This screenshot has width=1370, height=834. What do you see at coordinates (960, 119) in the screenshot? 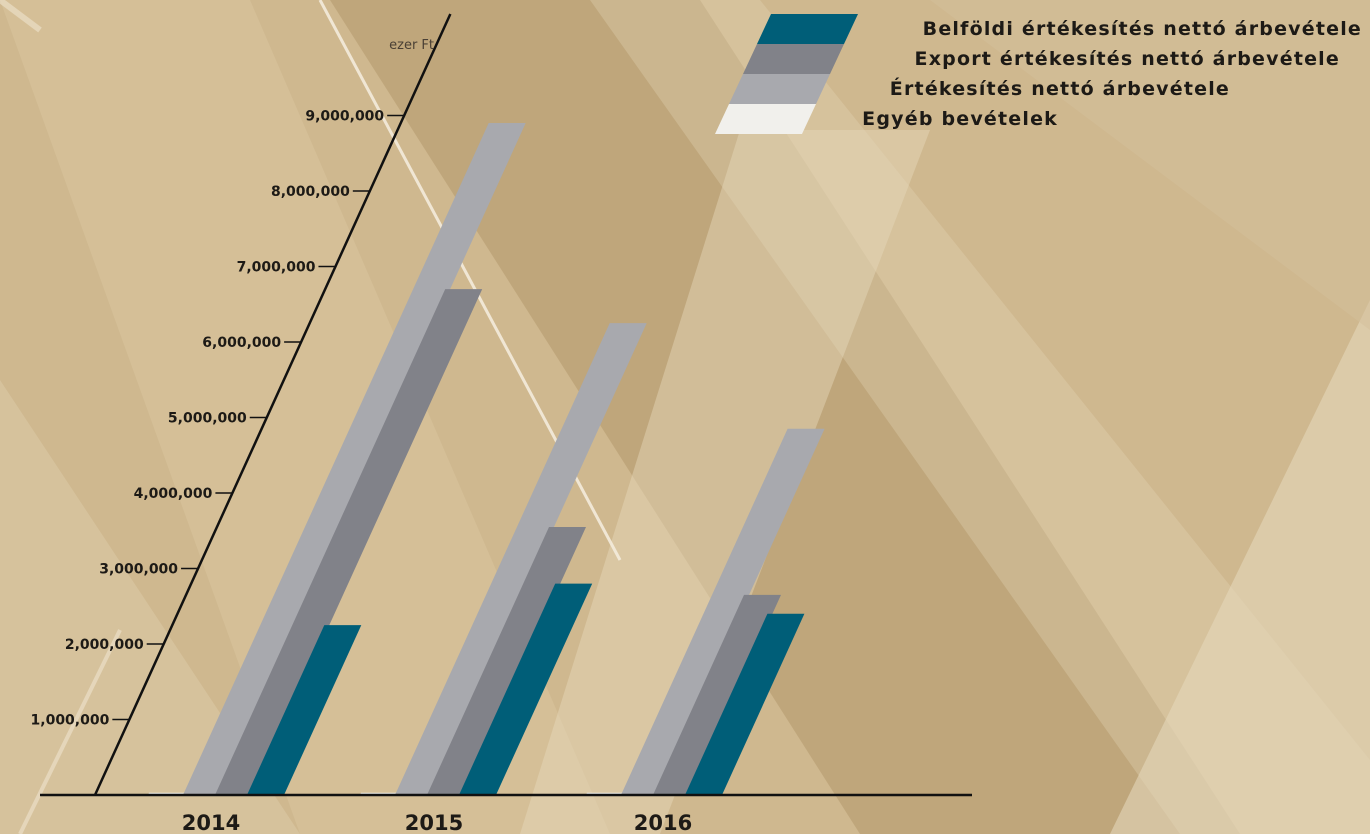
I see `legend-label-egyeb-bevetelek: Egyéb bevételek` at bounding box center [960, 119].